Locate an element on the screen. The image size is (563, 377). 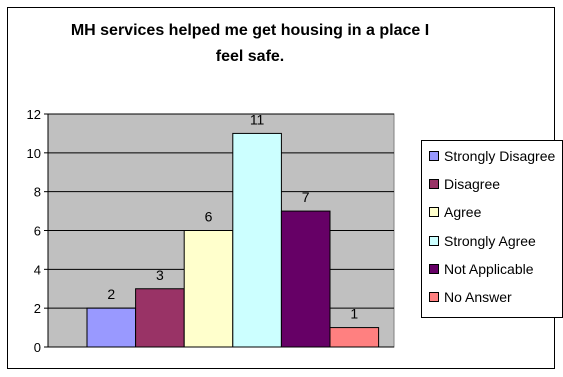
legend-item: Disagree is located at coordinates (464, 184).